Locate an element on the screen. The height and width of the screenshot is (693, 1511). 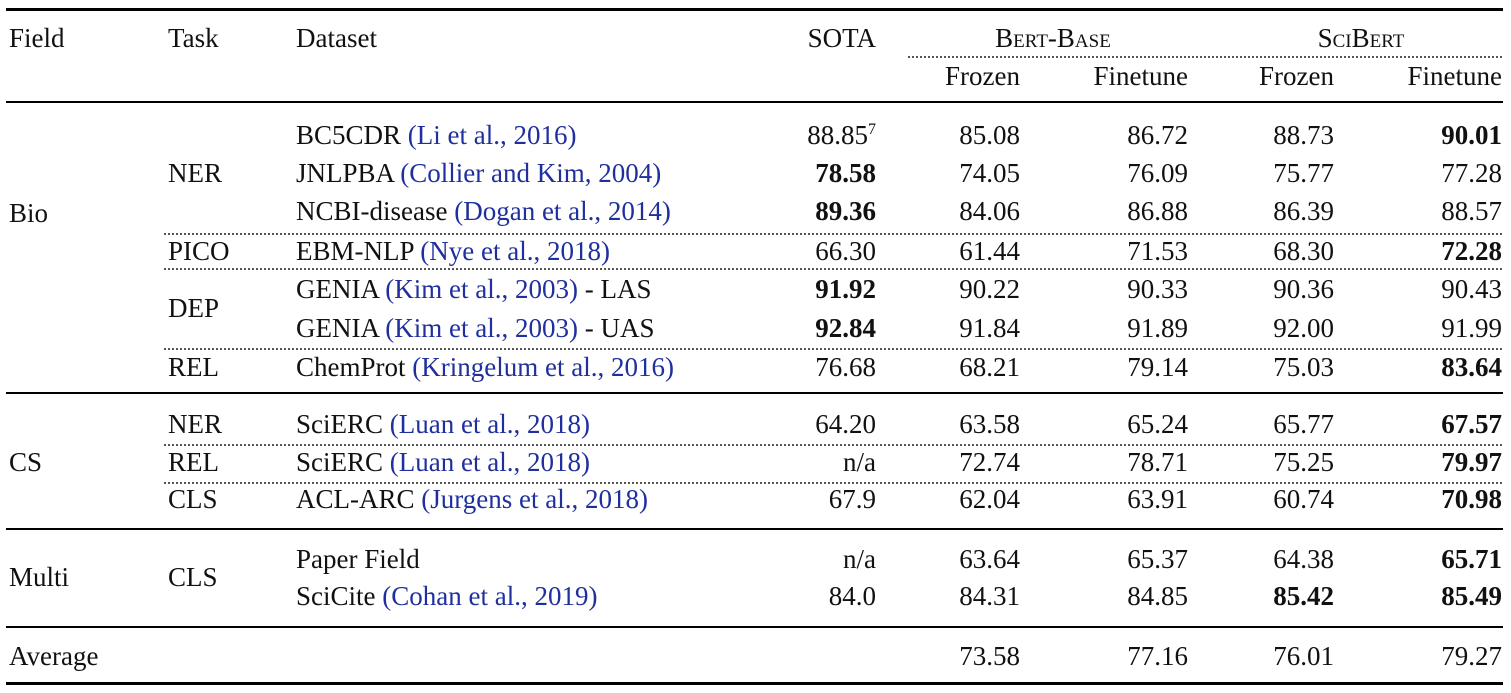
row-separator-rel is located at coordinates (833, 349).